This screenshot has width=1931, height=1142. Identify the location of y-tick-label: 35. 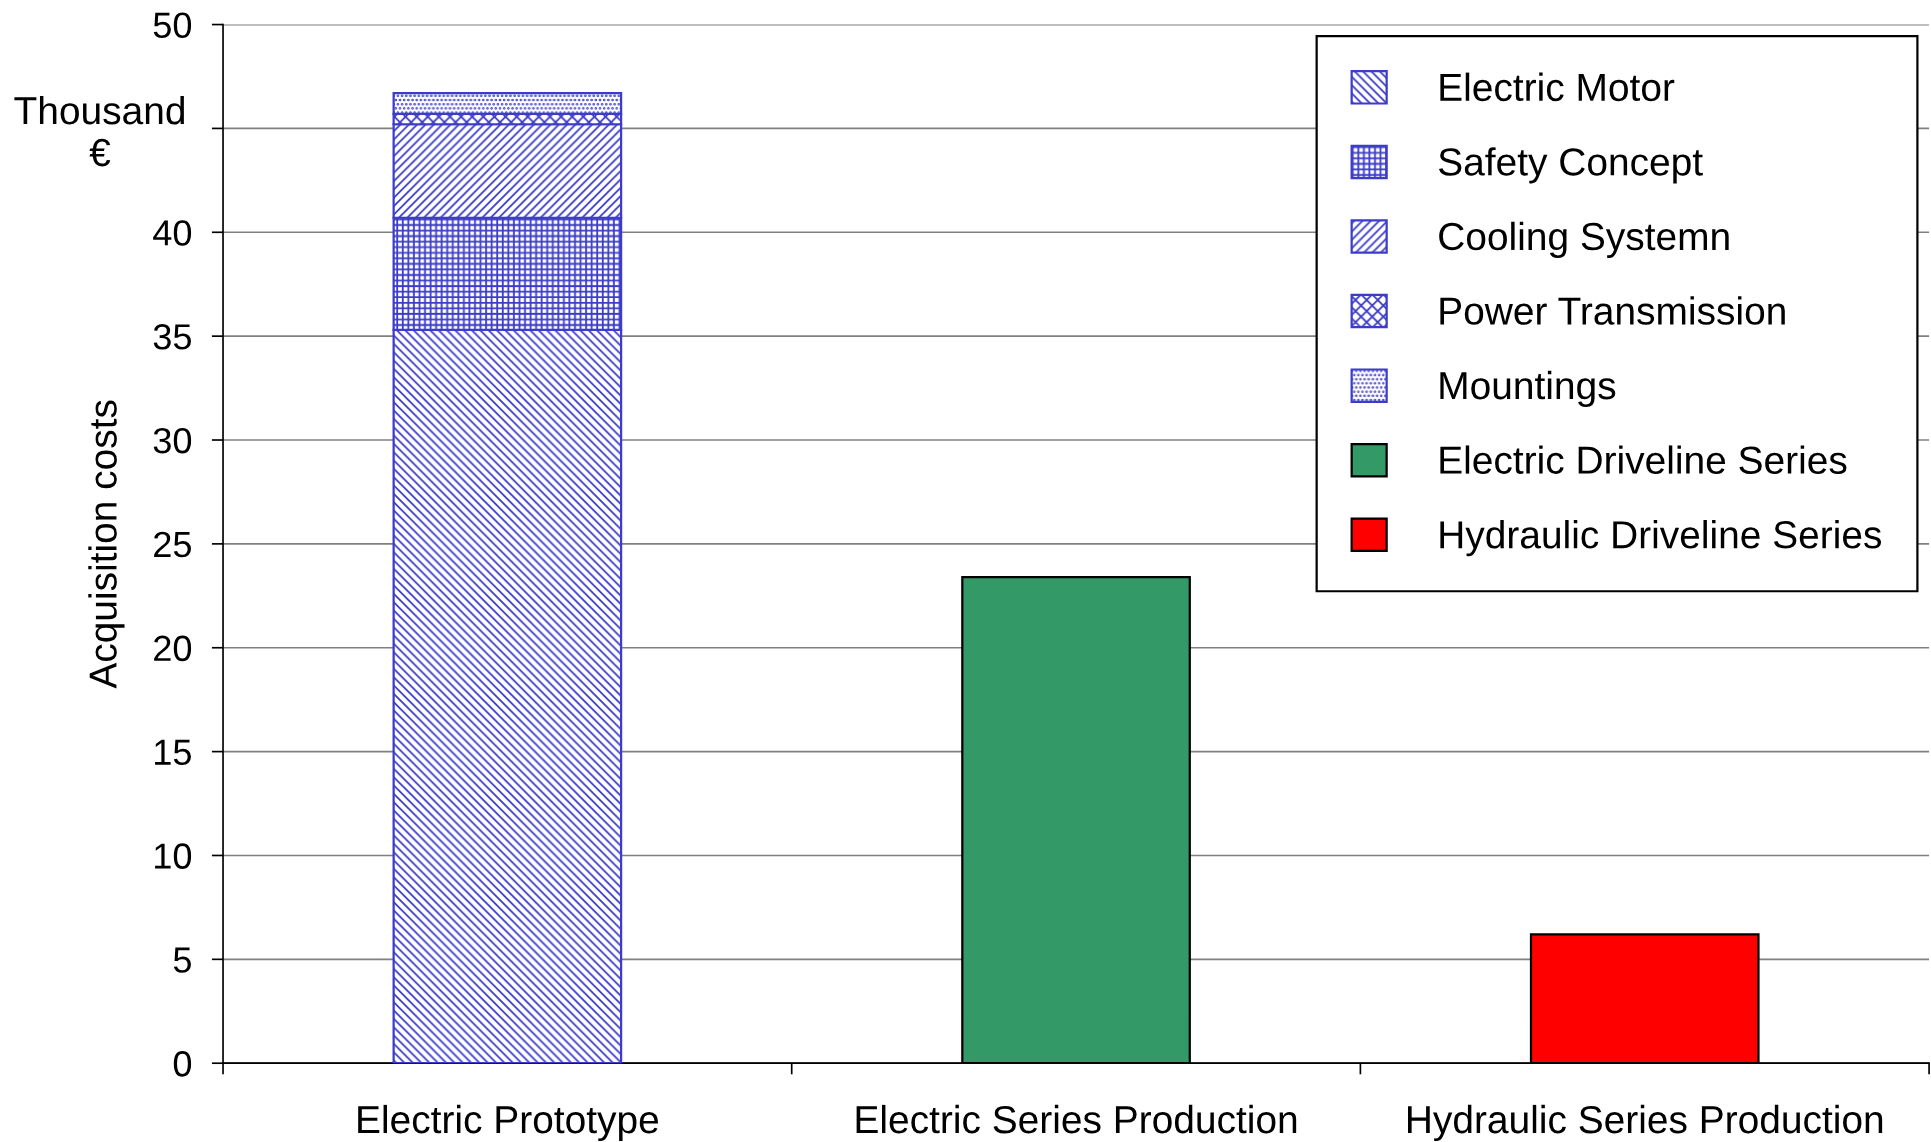
(172, 337).